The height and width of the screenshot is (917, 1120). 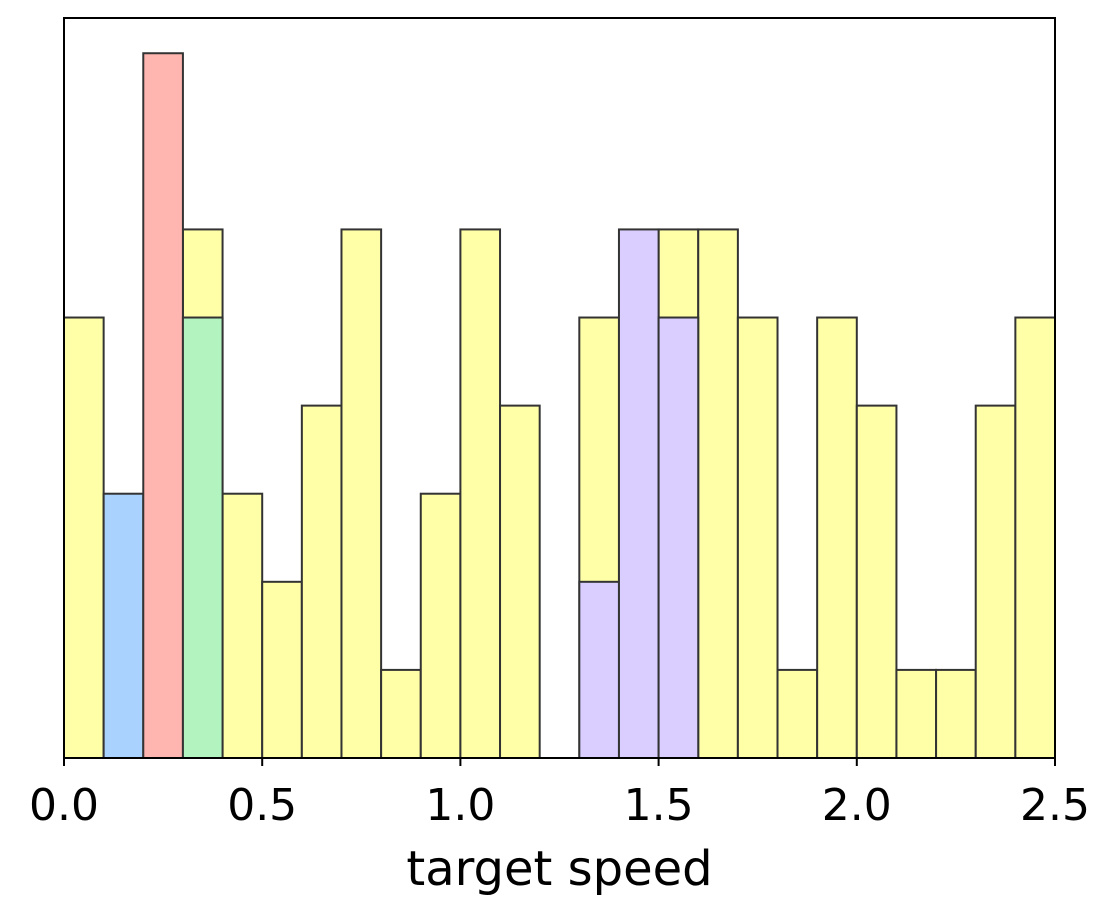 What do you see at coordinates (559, 794) in the screenshot?
I see `x-axis-ticks: 0.0 0.5 1.0 1.5 2.0 2.5` at bounding box center [559, 794].